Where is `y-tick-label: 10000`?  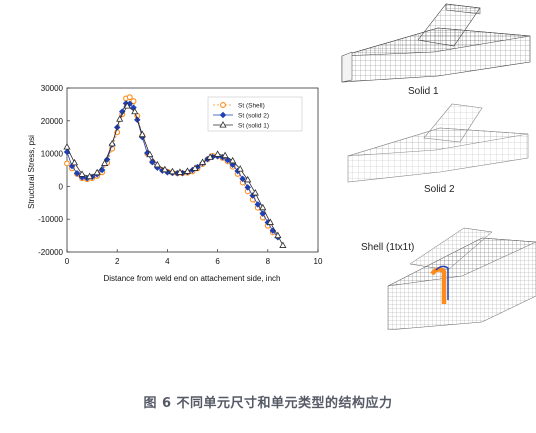 y-tick-label: 10000 is located at coordinates (52, 154).